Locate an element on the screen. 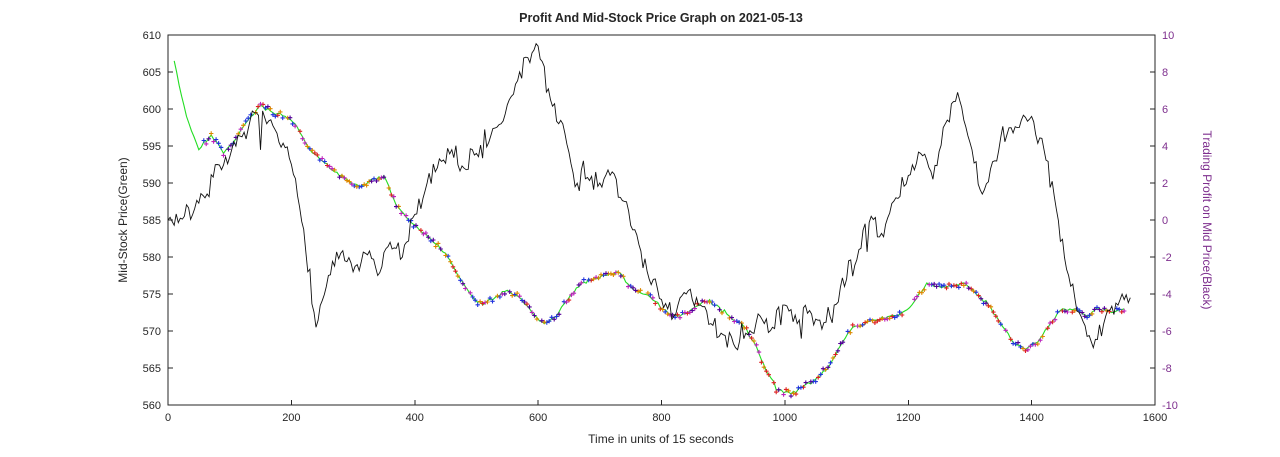 This screenshot has width=1280, height=457. left-y-axis-label: Mid-Stock Price(Green) is located at coordinates (123, 219).